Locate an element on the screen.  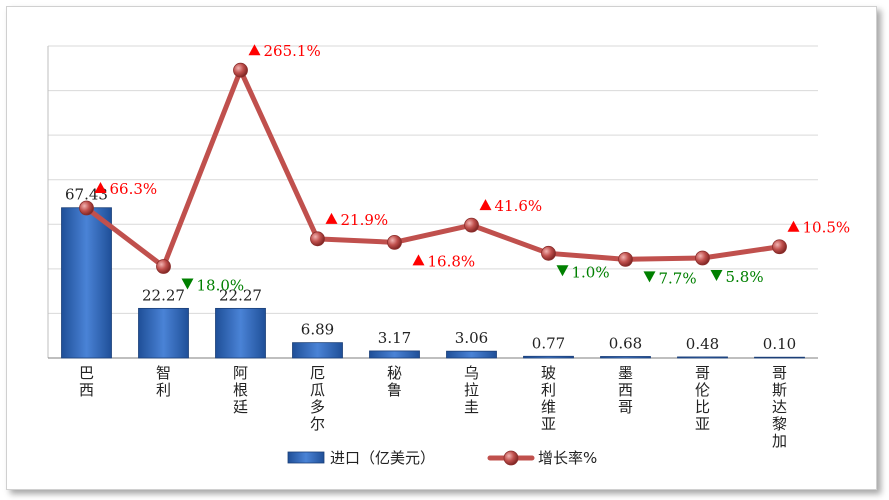
growth-label: 66.3% is located at coordinates (134, 189).